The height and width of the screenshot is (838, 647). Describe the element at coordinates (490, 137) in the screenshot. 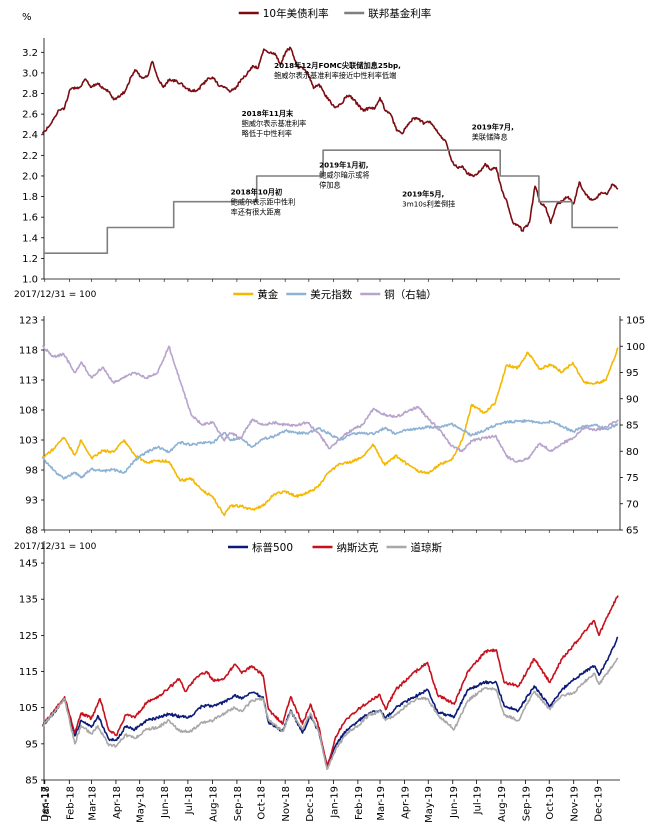

I see `annotation-line: 美联储降息` at that location.